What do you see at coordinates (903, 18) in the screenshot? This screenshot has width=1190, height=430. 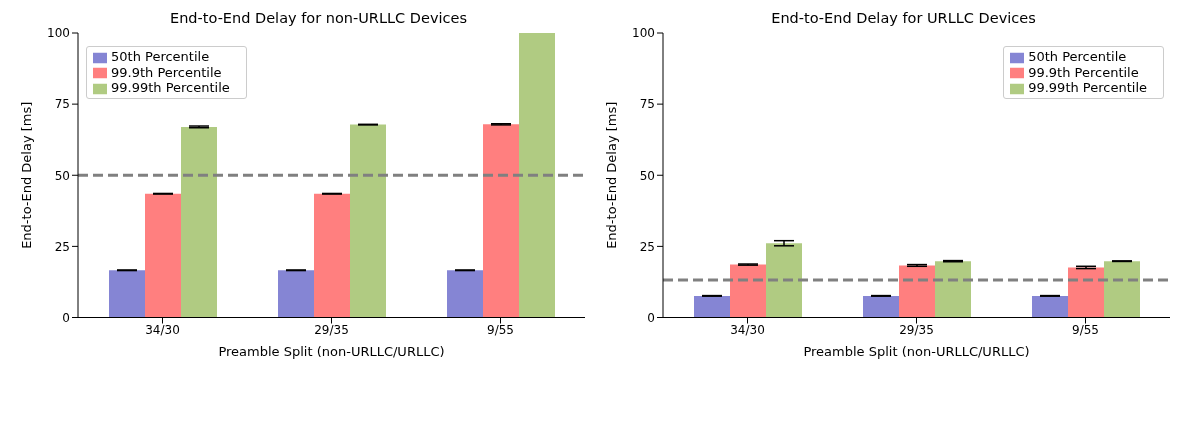 I see `chart-title: End-to-End Delay for URLLC Devices` at bounding box center [903, 18].